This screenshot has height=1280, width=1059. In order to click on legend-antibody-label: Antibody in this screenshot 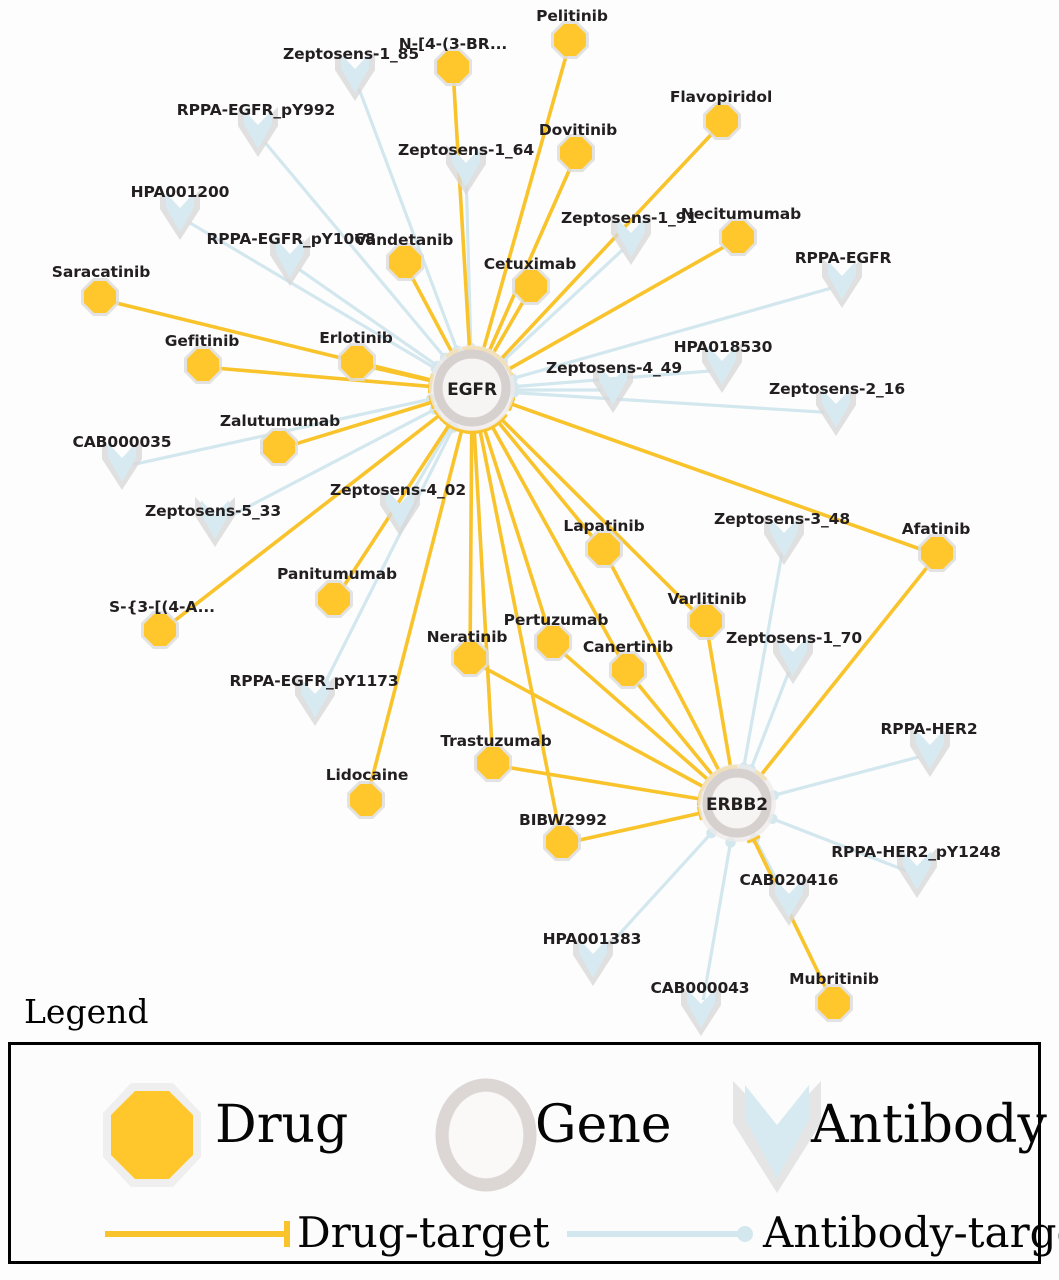, I will do `click(929, 1125)`.